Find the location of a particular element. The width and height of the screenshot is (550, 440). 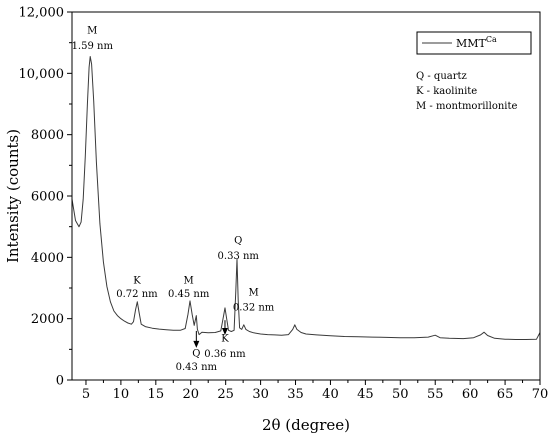

x-tick-label: 40 is located at coordinates (330, 394).